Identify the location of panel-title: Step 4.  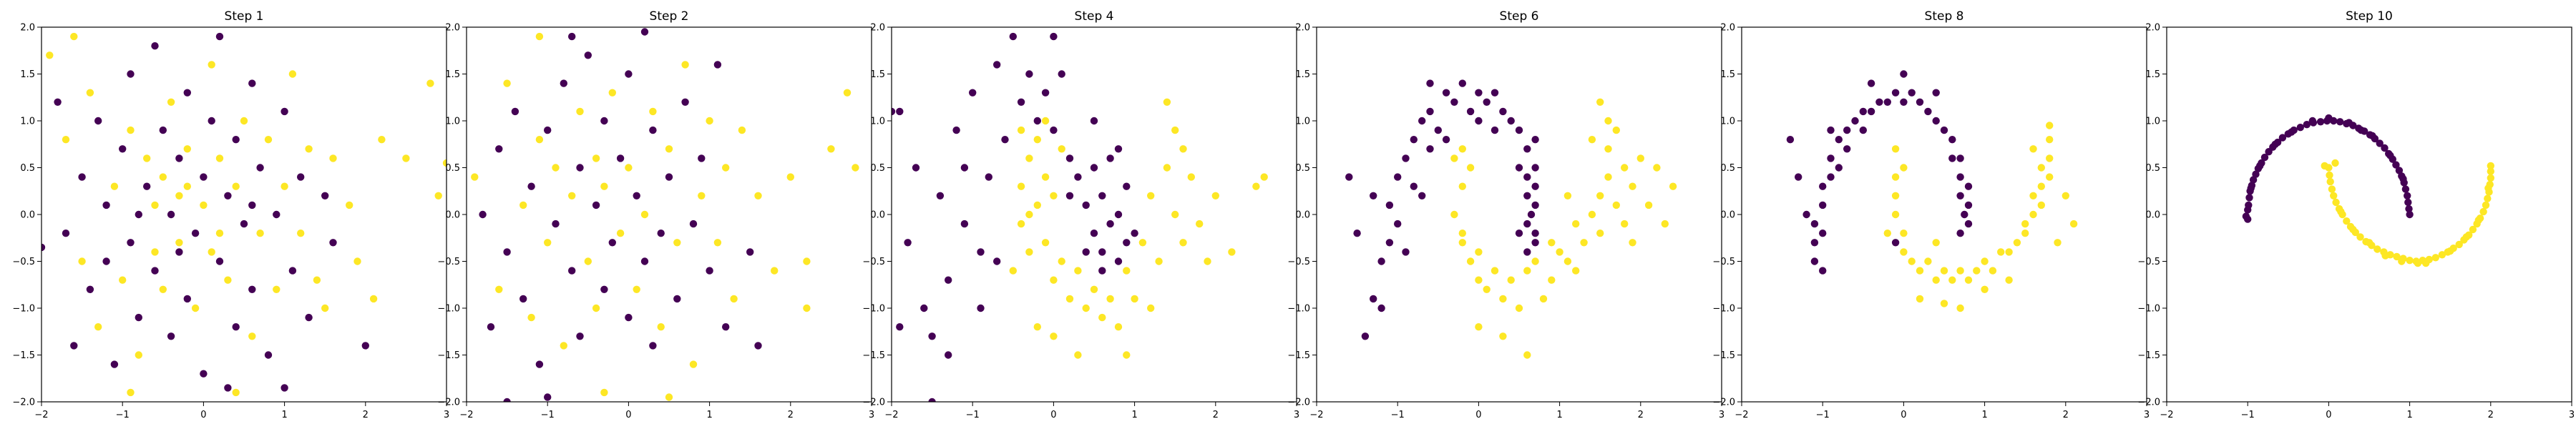
(1094, 16).